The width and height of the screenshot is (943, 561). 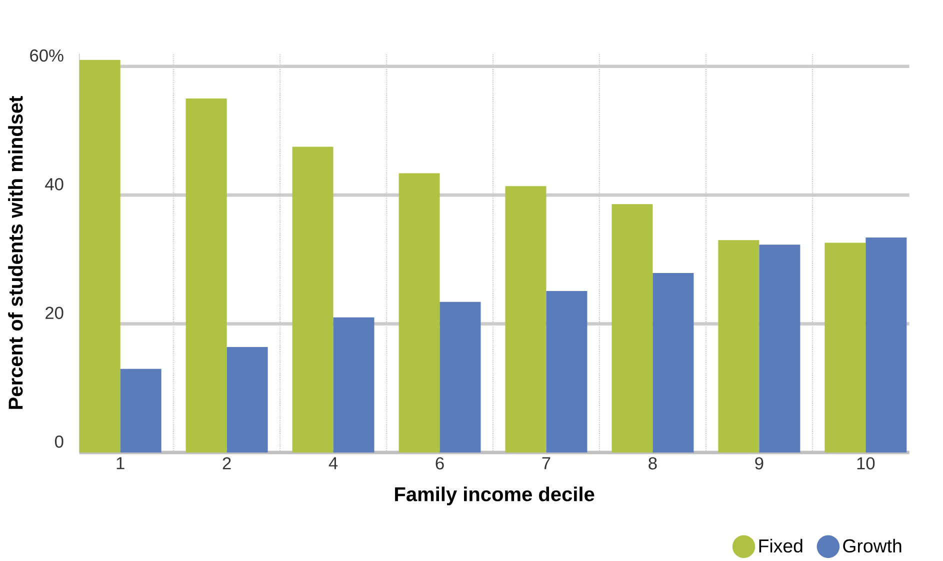 I want to click on x-tick-label: 10, so click(x=866, y=463).